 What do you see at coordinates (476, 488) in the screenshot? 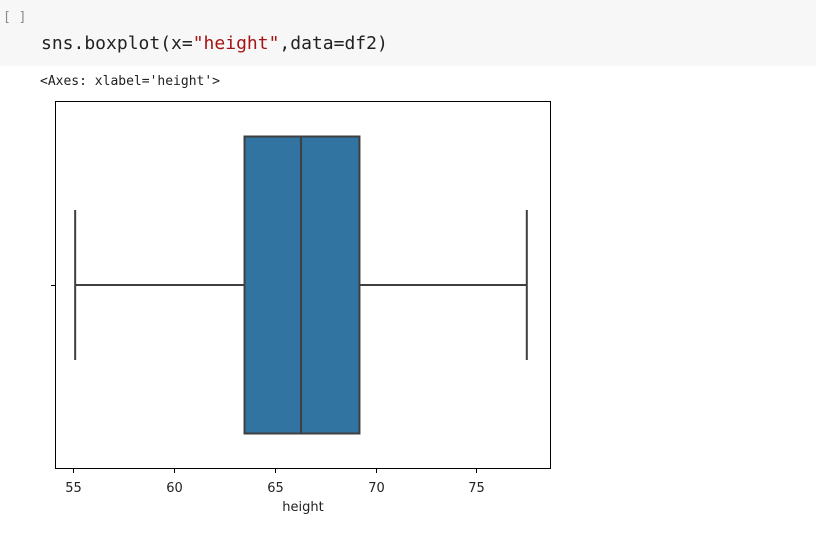
I see `x-tick-label: 75` at bounding box center [476, 488].